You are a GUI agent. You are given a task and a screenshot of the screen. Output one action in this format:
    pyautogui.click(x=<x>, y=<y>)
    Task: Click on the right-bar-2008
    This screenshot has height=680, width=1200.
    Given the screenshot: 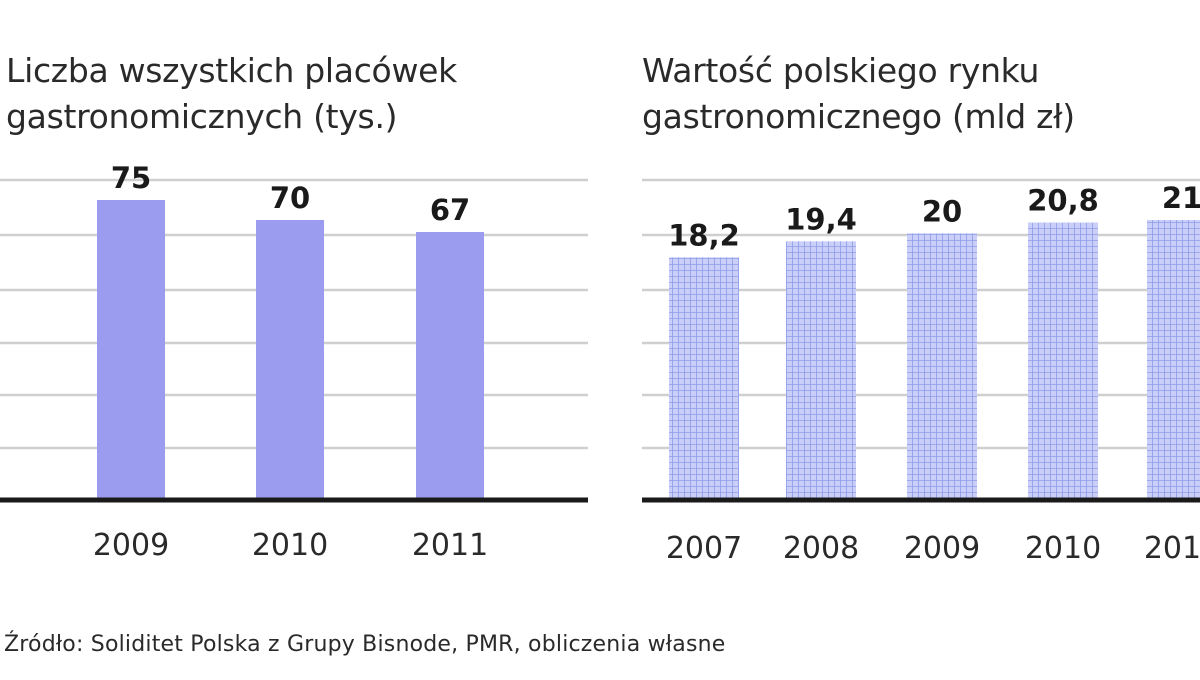 What is the action you would take?
    pyautogui.click(x=821, y=371)
    